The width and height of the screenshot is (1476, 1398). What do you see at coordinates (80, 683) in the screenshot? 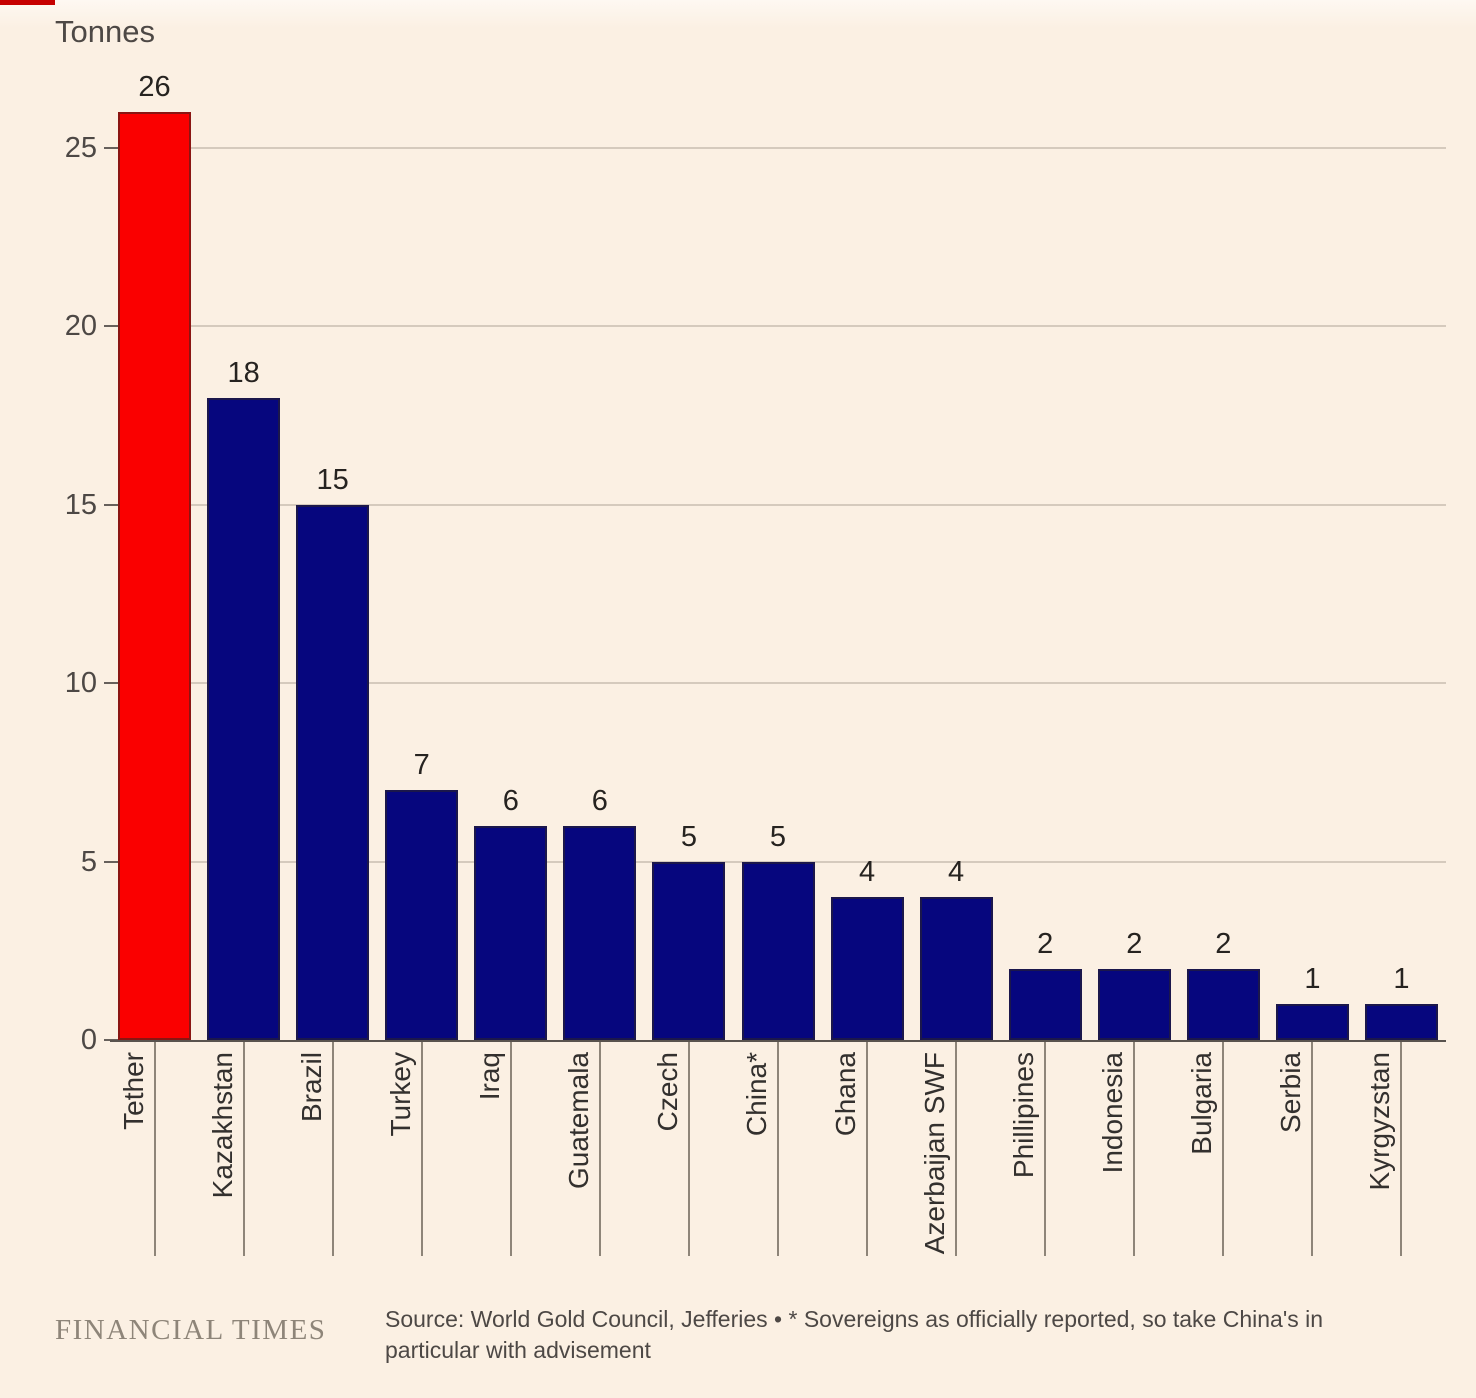
I see `y-tick-label: 10` at bounding box center [80, 683].